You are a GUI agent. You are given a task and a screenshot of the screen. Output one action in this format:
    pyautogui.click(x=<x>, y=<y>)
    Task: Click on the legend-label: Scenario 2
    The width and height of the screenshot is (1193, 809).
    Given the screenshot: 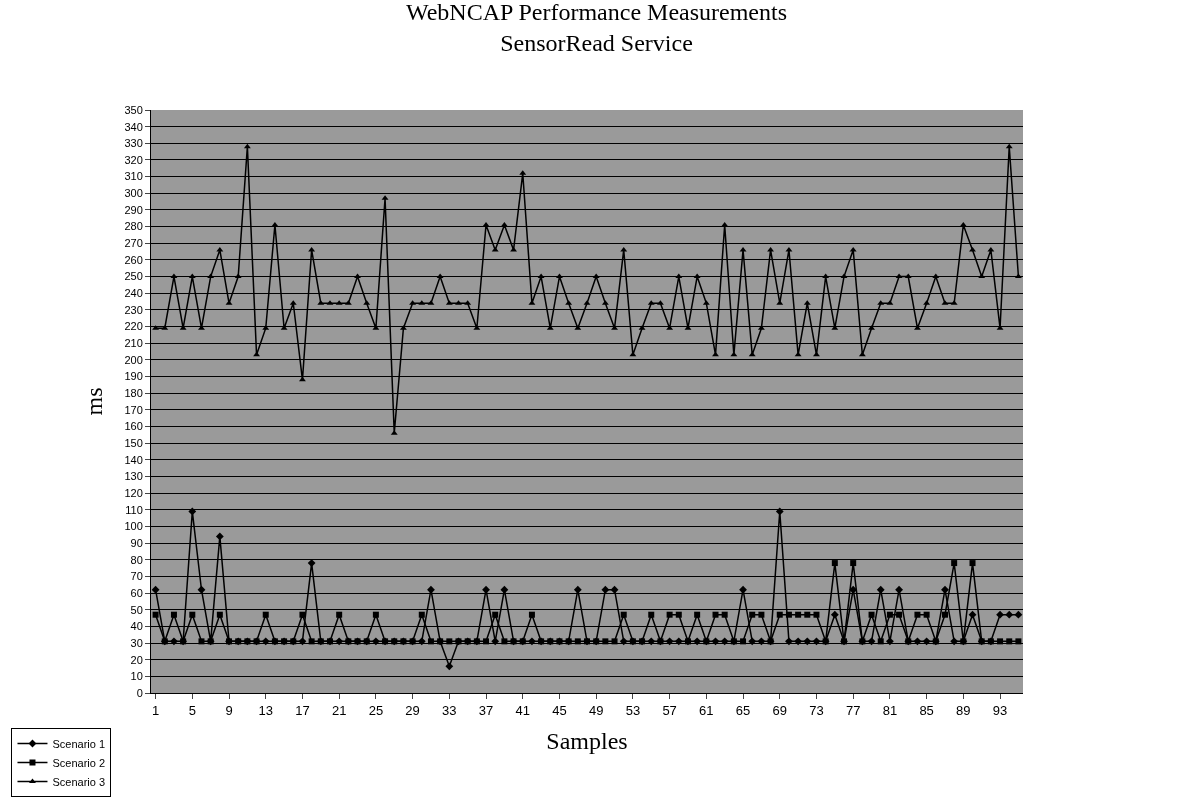 What is the action you would take?
    pyautogui.click(x=79, y=762)
    